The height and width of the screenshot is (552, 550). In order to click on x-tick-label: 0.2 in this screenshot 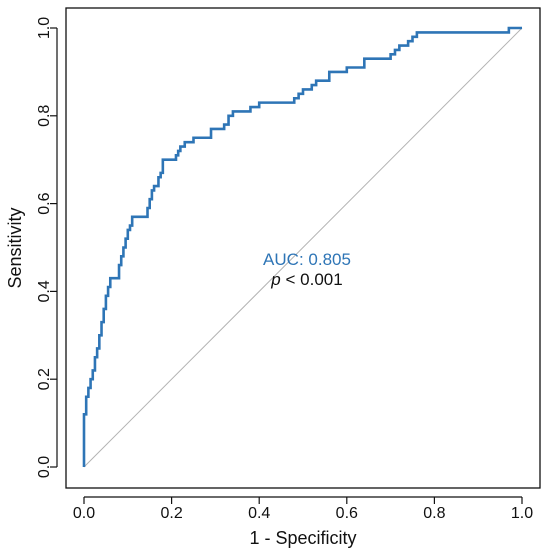, I will do `click(171, 513)`.